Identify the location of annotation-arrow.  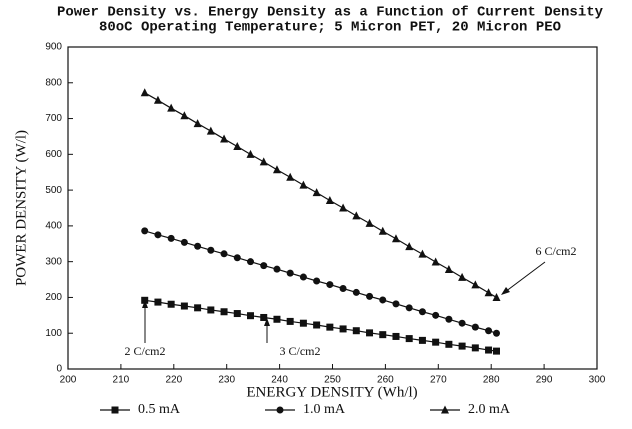
(525, 277).